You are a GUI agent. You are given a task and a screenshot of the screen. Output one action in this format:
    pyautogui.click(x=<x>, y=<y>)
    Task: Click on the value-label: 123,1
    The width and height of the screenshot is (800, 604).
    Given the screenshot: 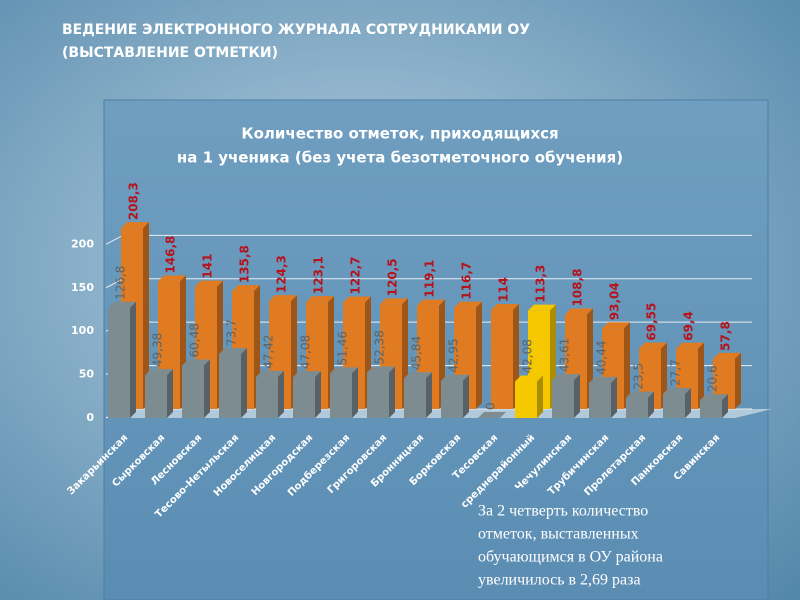 What is the action you would take?
    pyautogui.click(x=319, y=275)
    